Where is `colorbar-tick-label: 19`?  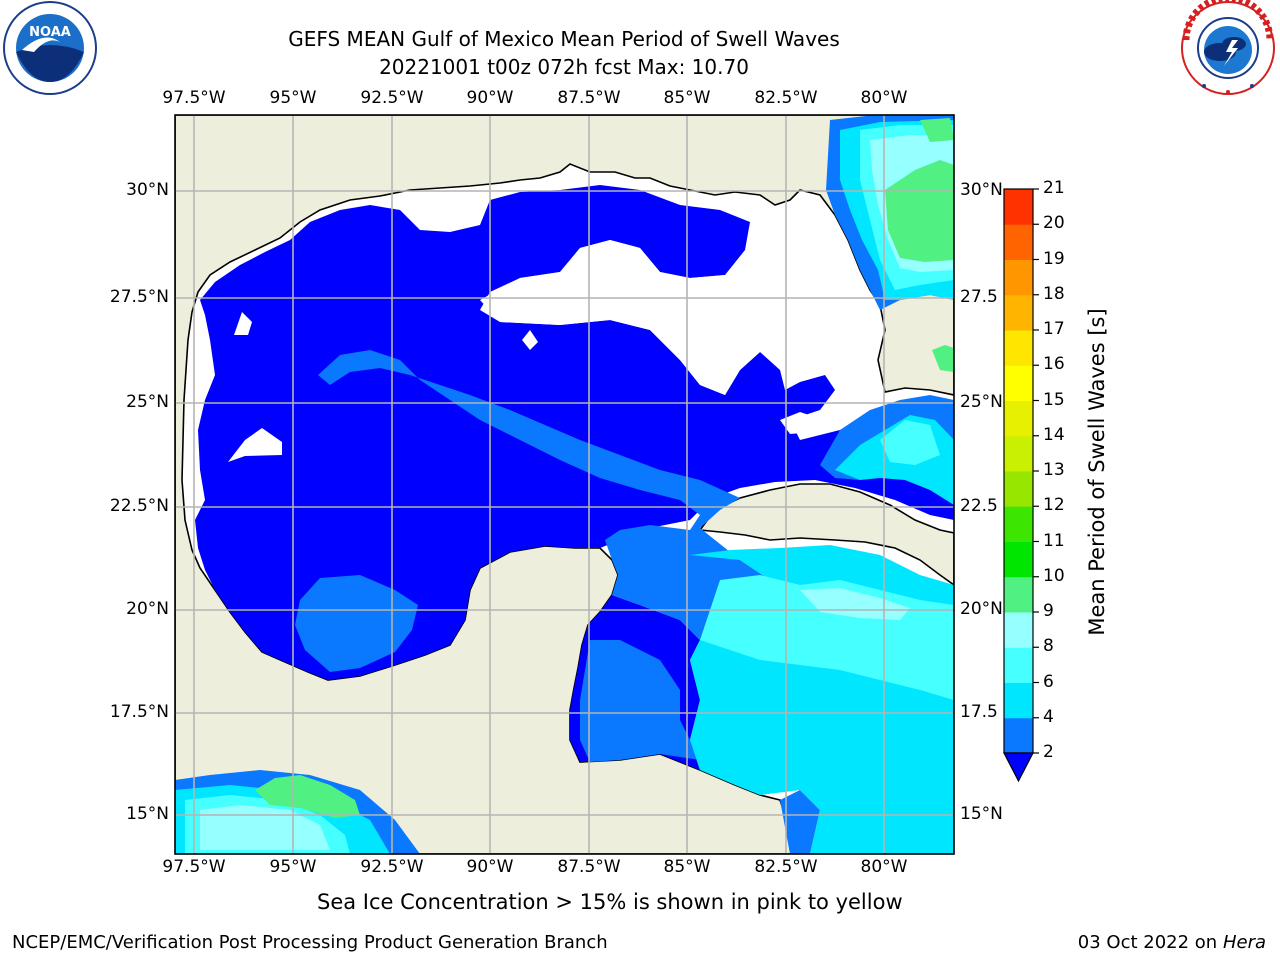 colorbar-tick-label: 19 is located at coordinates (1054, 258).